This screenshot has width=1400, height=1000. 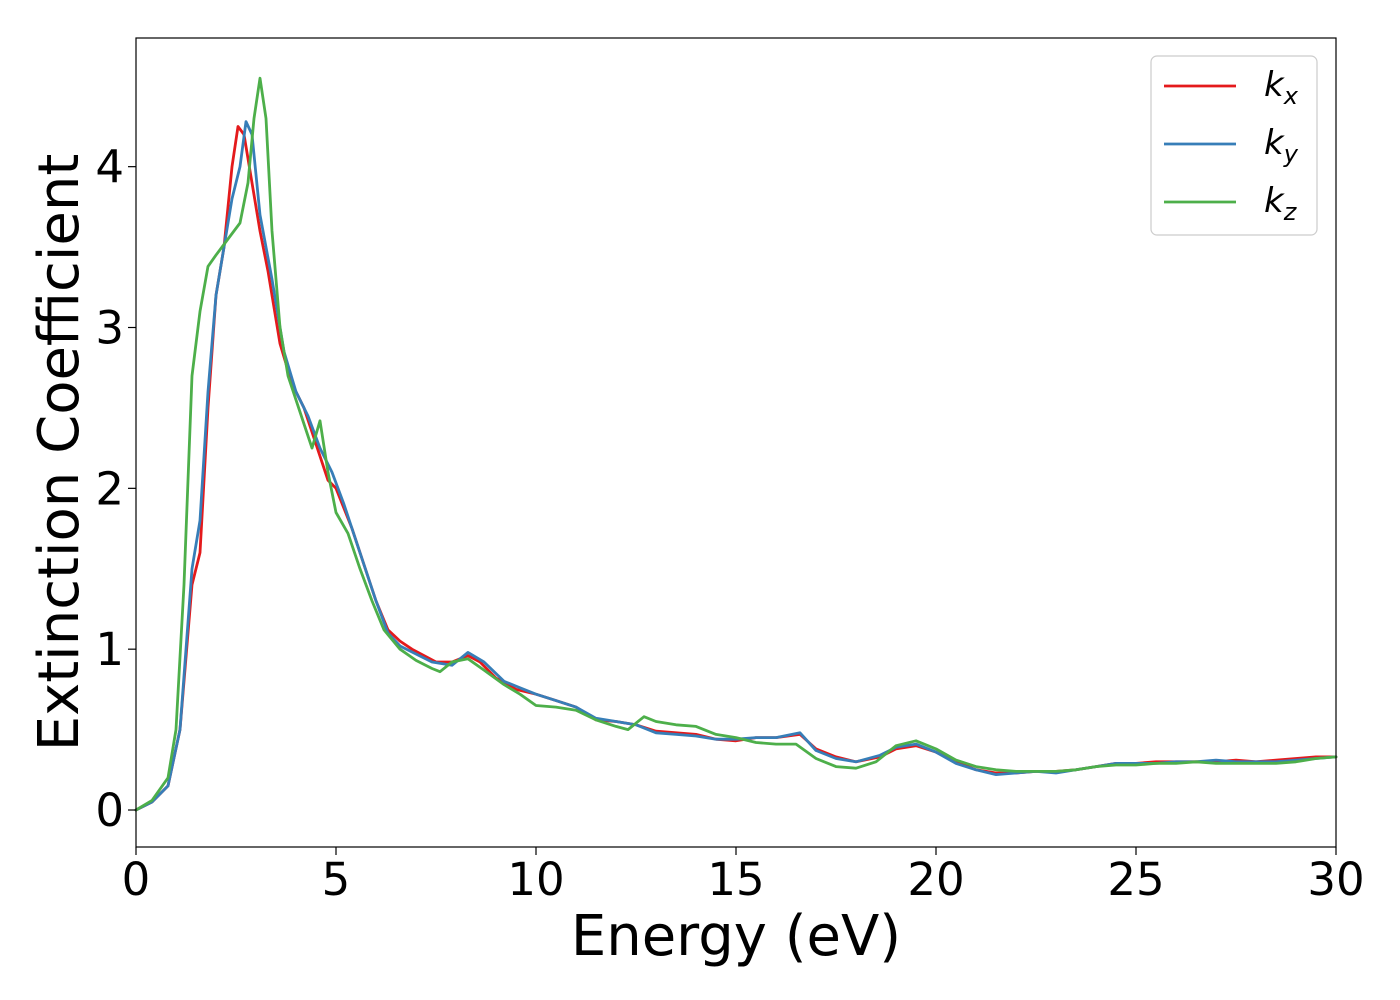 What do you see at coordinates (935, 879) in the screenshot?
I see `x-tick-label: 20` at bounding box center [935, 879].